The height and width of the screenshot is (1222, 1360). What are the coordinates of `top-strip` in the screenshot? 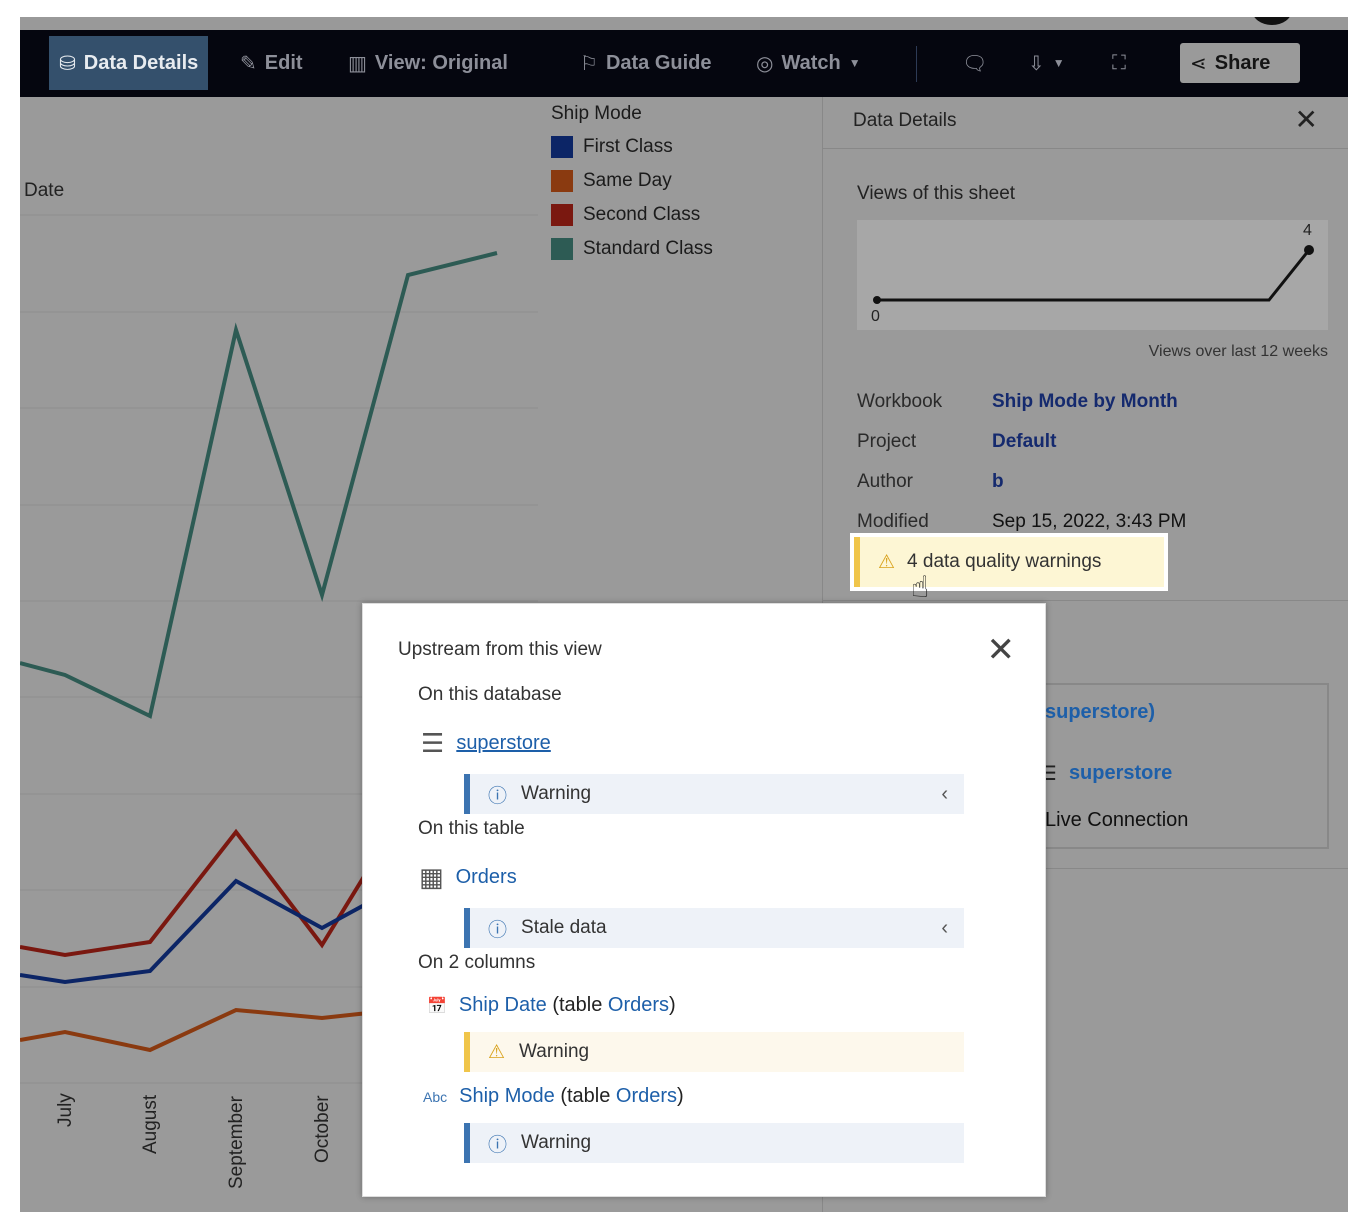 It's located at (684, 23).